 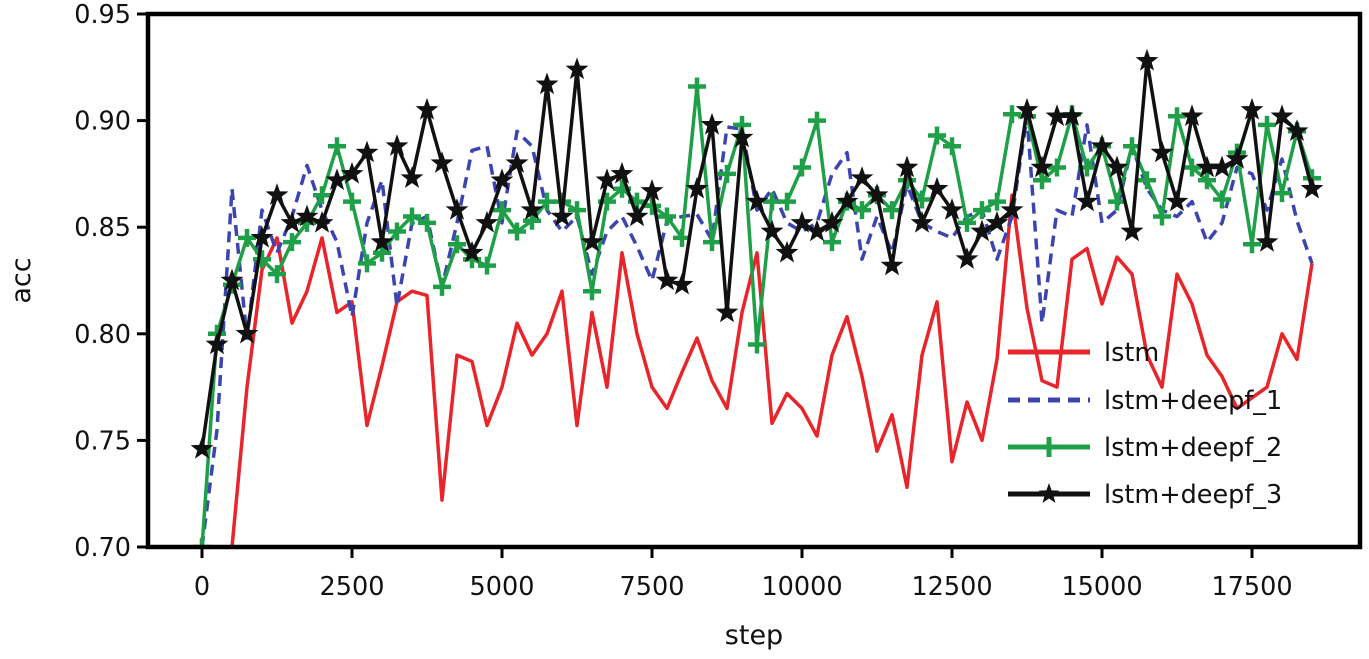 What do you see at coordinates (102, 548) in the screenshot?
I see `y-tick-label: 0.70` at bounding box center [102, 548].